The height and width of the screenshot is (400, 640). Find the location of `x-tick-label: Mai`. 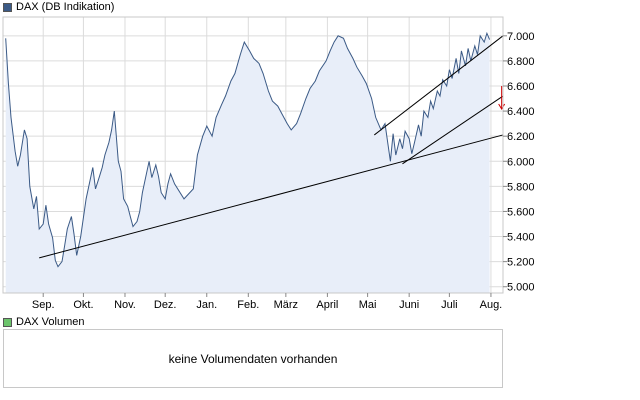

x-tick-label: Mai is located at coordinates (368, 305).